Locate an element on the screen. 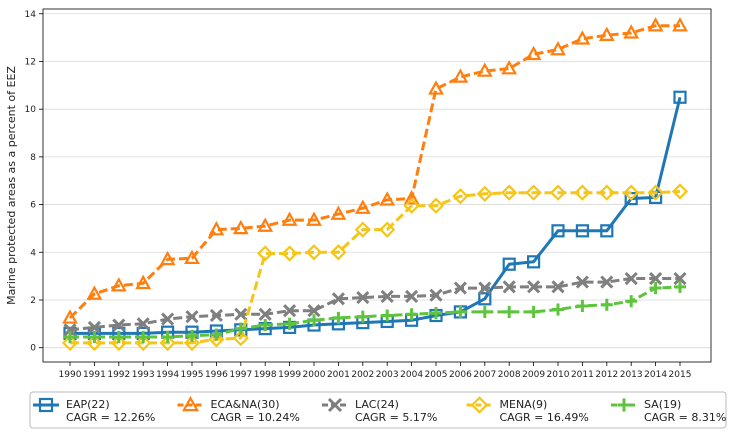  legend-entry: ECA&NA(30)CAGR = 10.24% is located at coordinates (238, 409).